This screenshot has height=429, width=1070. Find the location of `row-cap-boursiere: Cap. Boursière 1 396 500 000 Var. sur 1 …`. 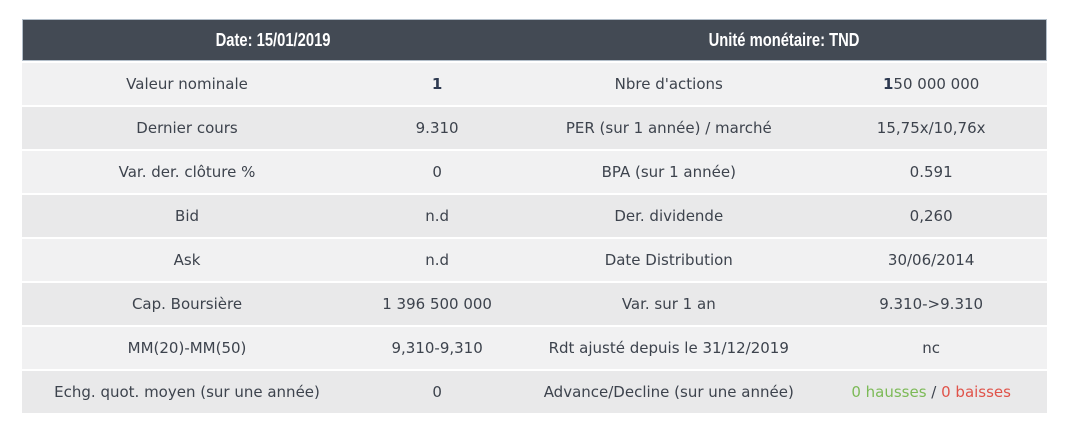

row-cap-boursiere: Cap. Boursière 1 396 500 000 Var. sur 1 … is located at coordinates (534, 304).